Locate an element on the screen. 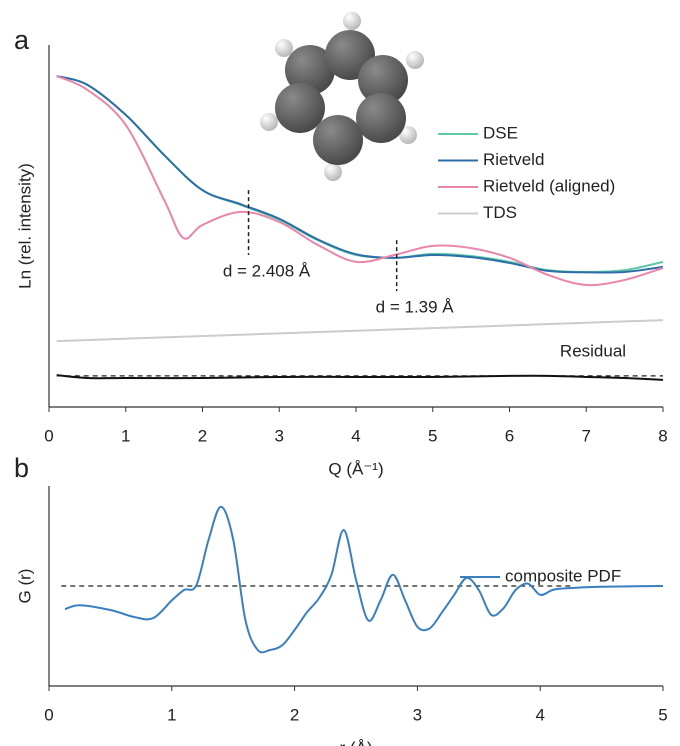 The height and width of the screenshot is (746, 680). x-axis-label: r (Å) is located at coordinates (355, 742).